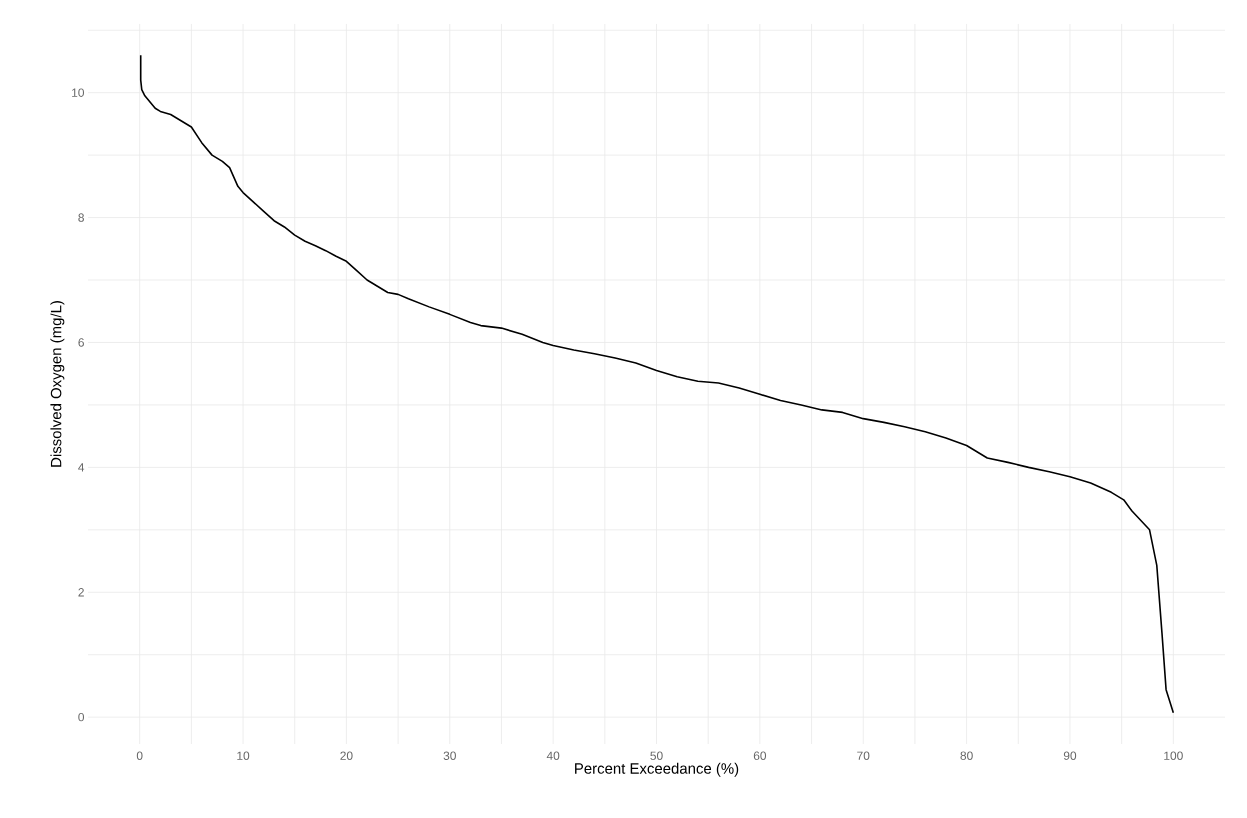  What do you see at coordinates (1173, 755) in the screenshot?
I see `x-tick-label: 100` at bounding box center [1173, 755].